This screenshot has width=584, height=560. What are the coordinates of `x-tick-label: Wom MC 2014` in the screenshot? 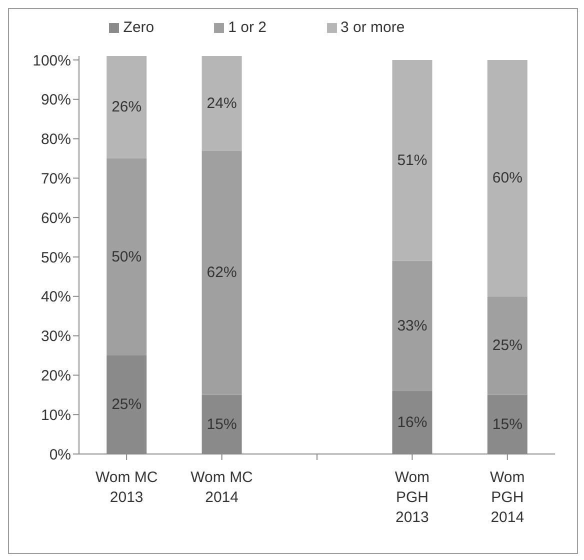 It's located at (222, 487).